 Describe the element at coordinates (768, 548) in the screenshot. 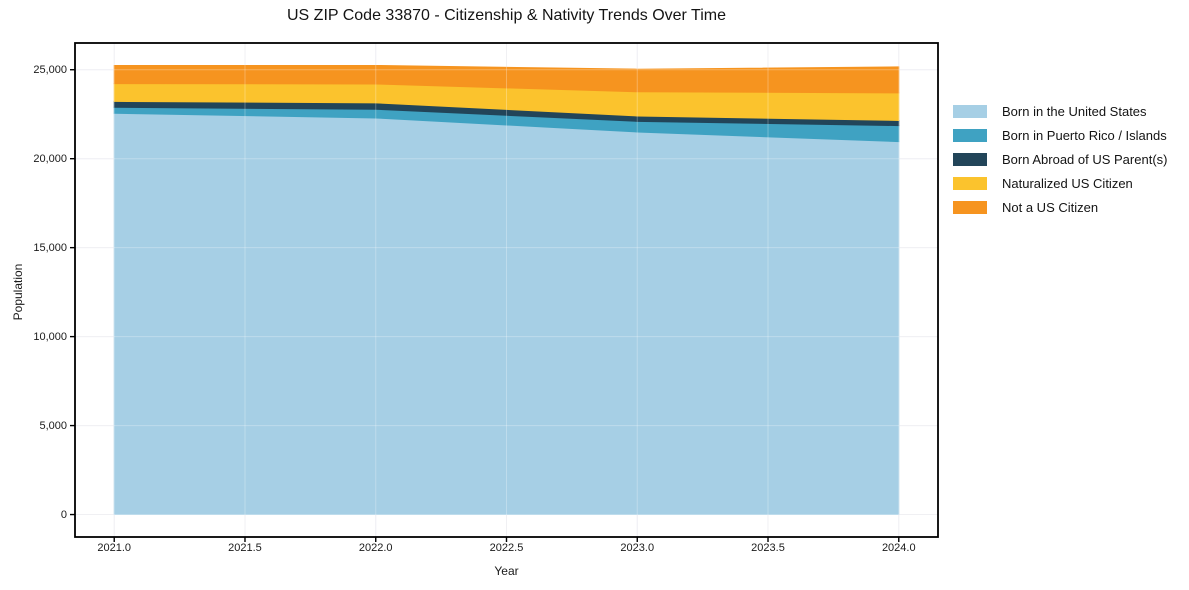

I see `x-tick-label: 2023.5` at that location.